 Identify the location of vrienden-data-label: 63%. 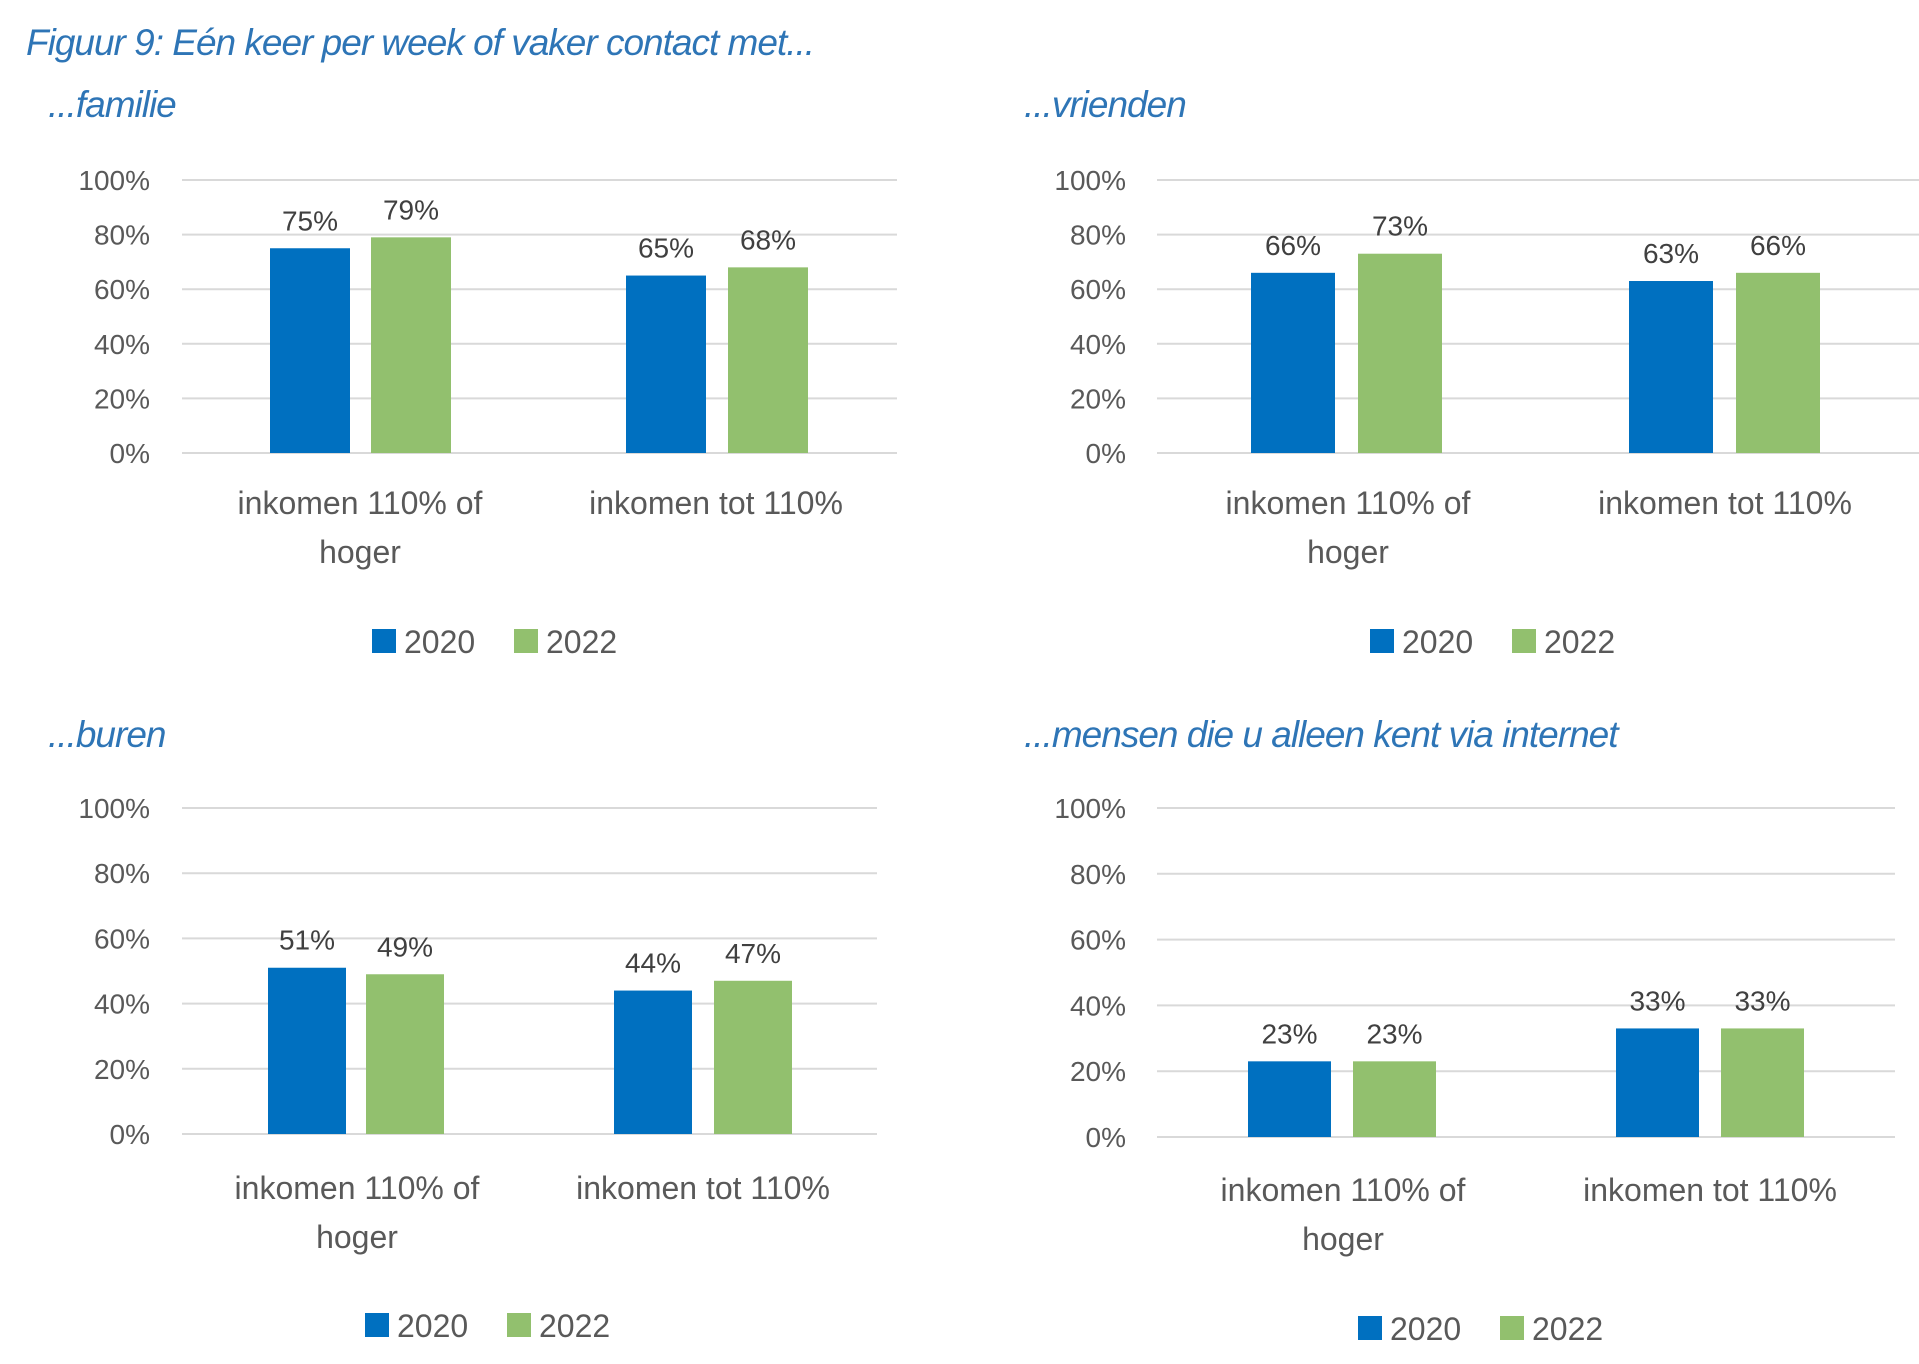
(1671, 253).